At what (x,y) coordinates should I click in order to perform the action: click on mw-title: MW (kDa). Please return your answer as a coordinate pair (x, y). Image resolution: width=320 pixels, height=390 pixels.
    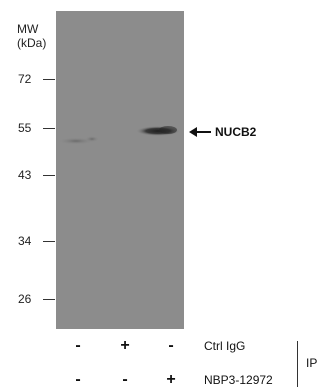
    Looking at the image, I should click on (31, 36).